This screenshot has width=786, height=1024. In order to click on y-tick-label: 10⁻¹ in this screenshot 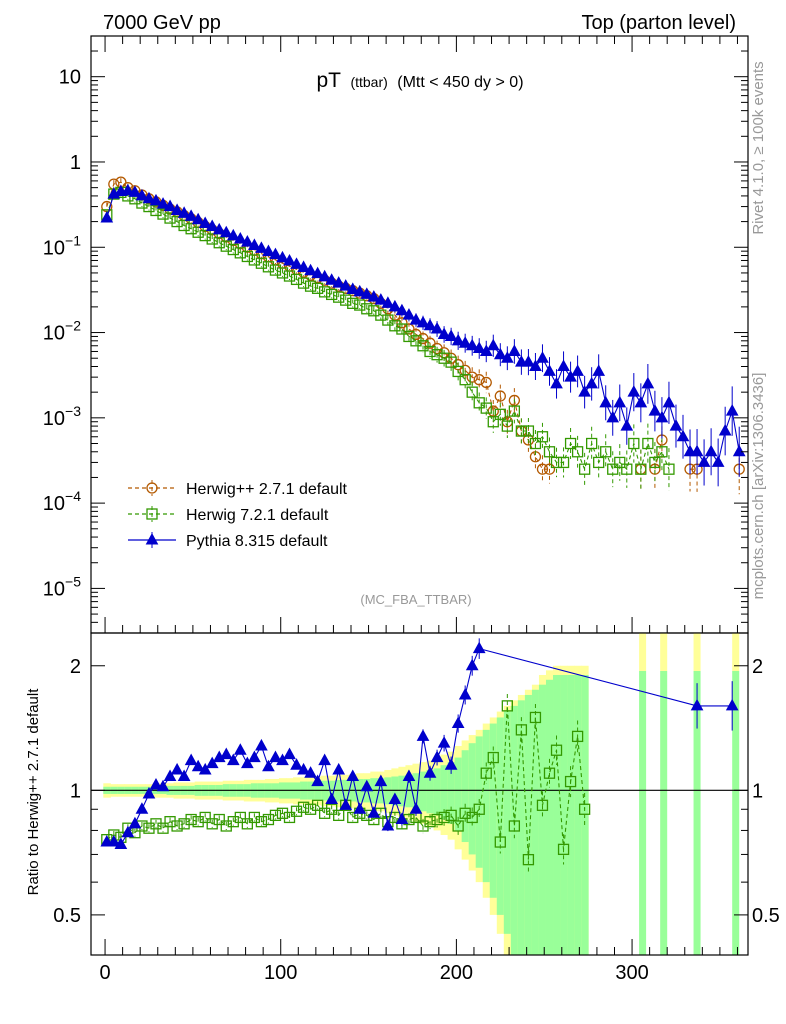, I will do `click(62, 245)`.